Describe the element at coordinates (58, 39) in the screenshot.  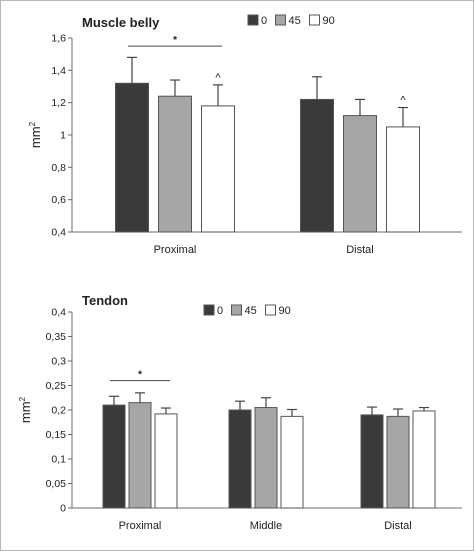
I see `y-tick-label: 1,6` at that location.